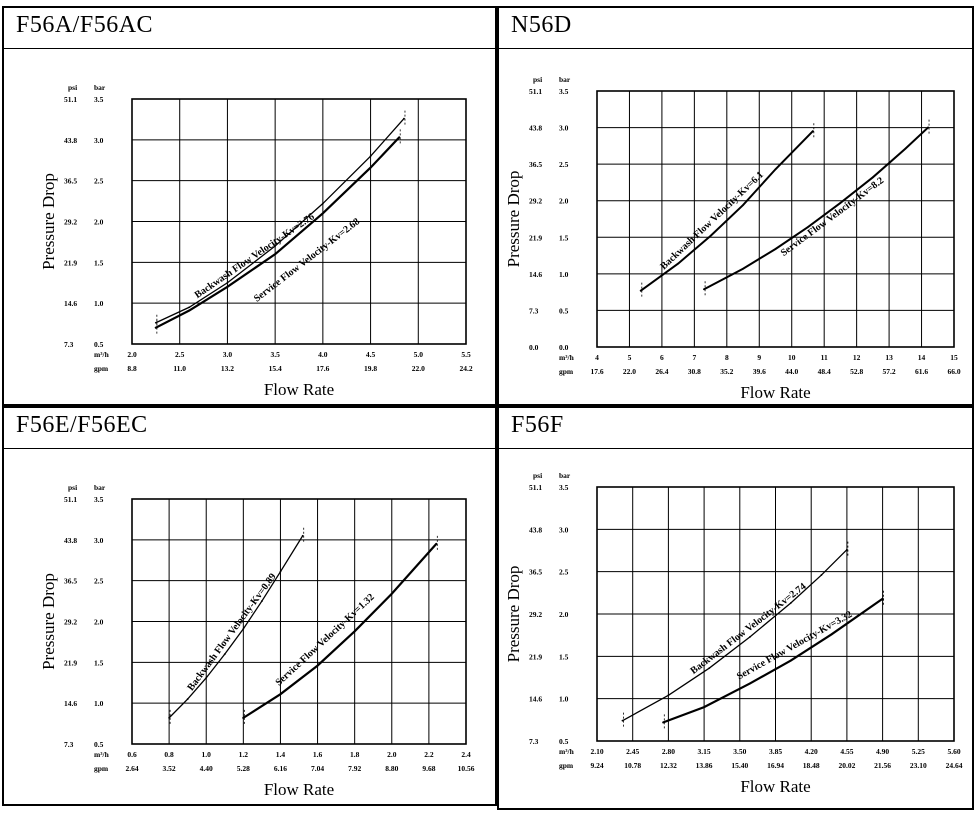  What do you see at coordinates (537, 425) in the screenshot?
I see `chart-title: F56F` at bounding box center [537, 425].